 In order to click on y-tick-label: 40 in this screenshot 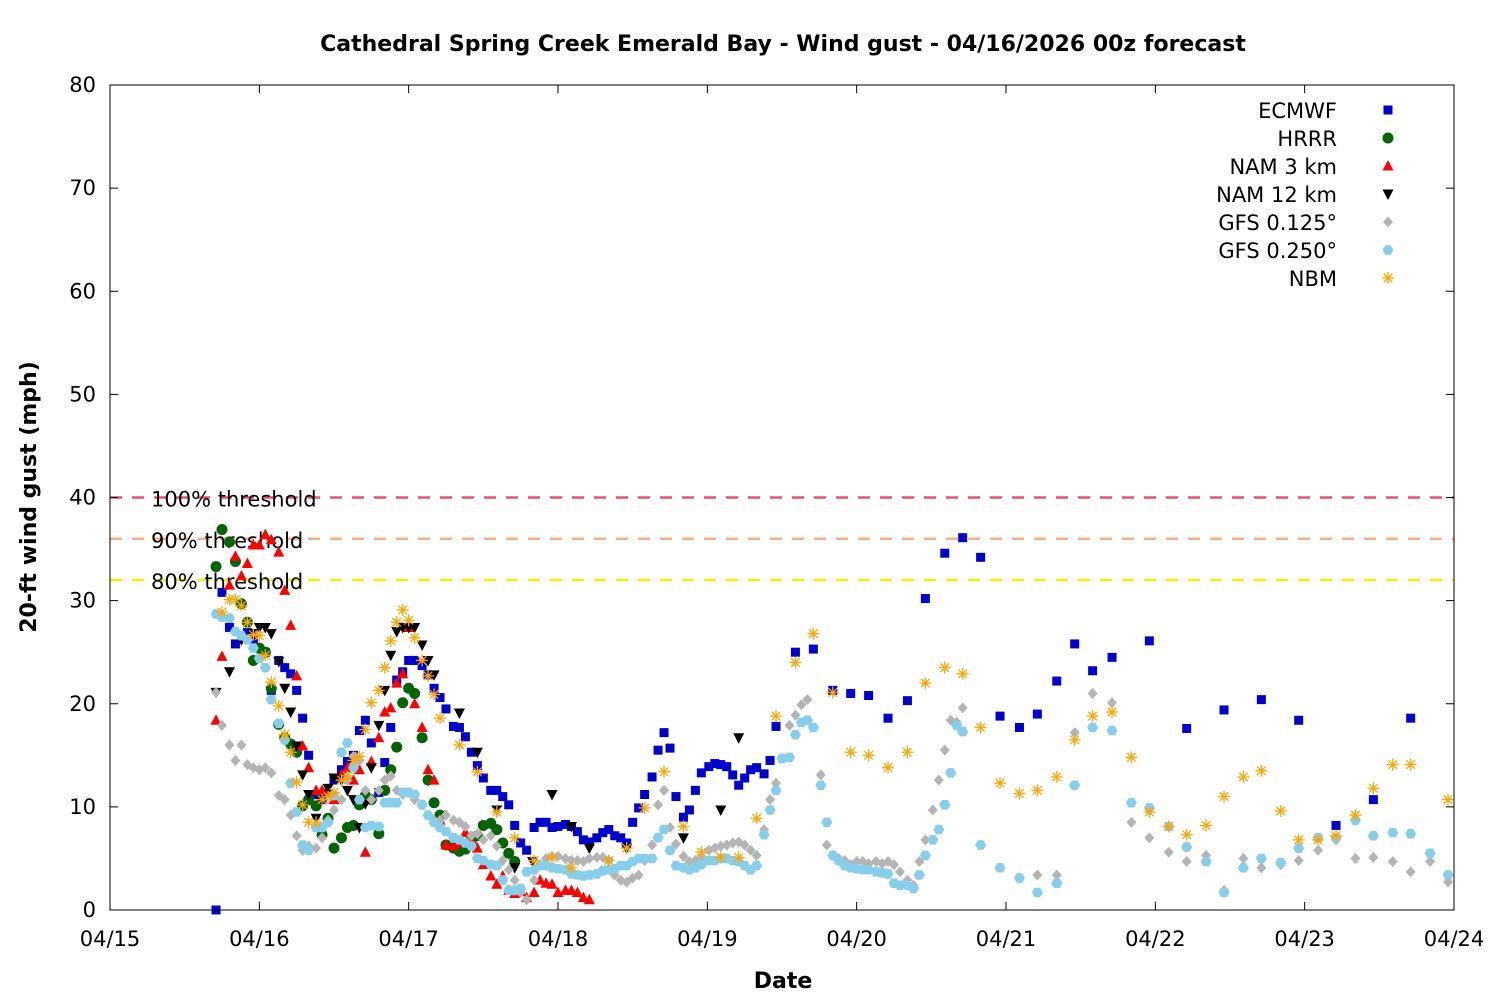, I will do `click(82, 498)`.